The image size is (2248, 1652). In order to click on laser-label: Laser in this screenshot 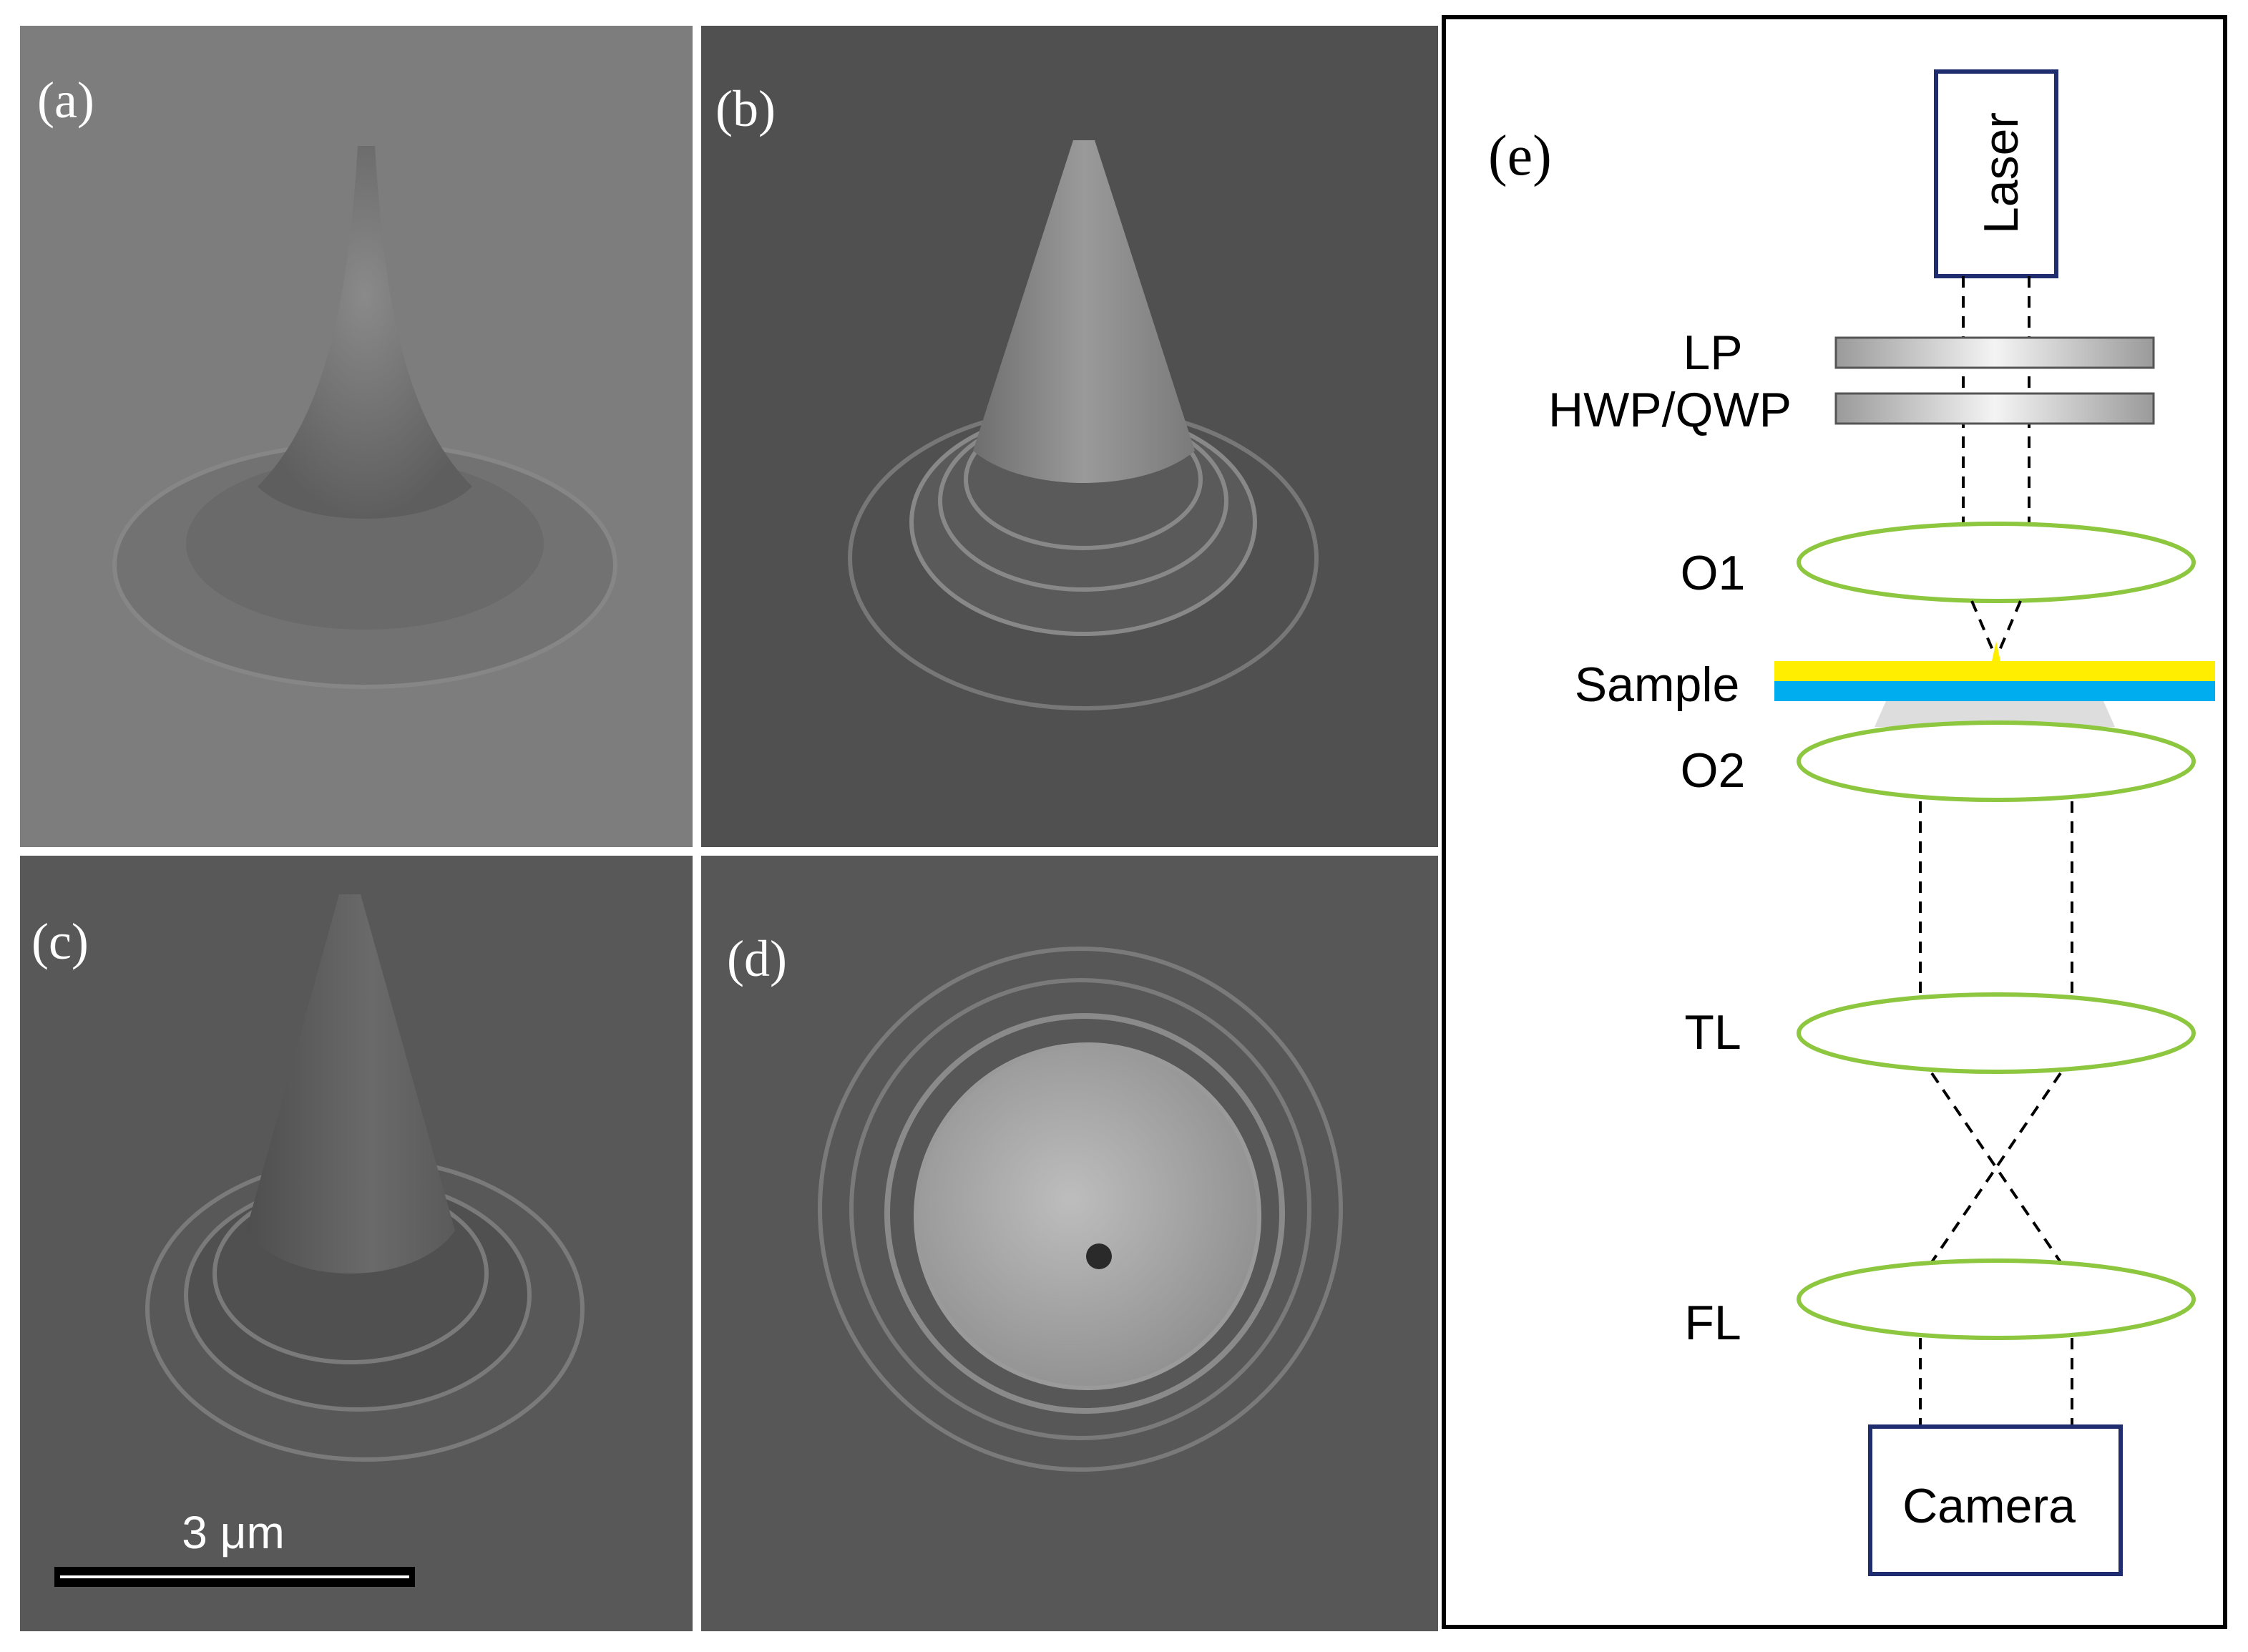, I will do `click(2001, 173)`.